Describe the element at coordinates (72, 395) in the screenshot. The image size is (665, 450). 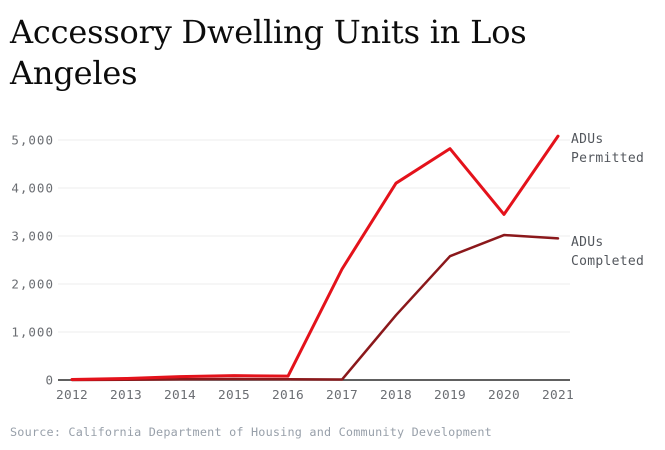
I see `x-axis-tick-label: 2012` at that location.